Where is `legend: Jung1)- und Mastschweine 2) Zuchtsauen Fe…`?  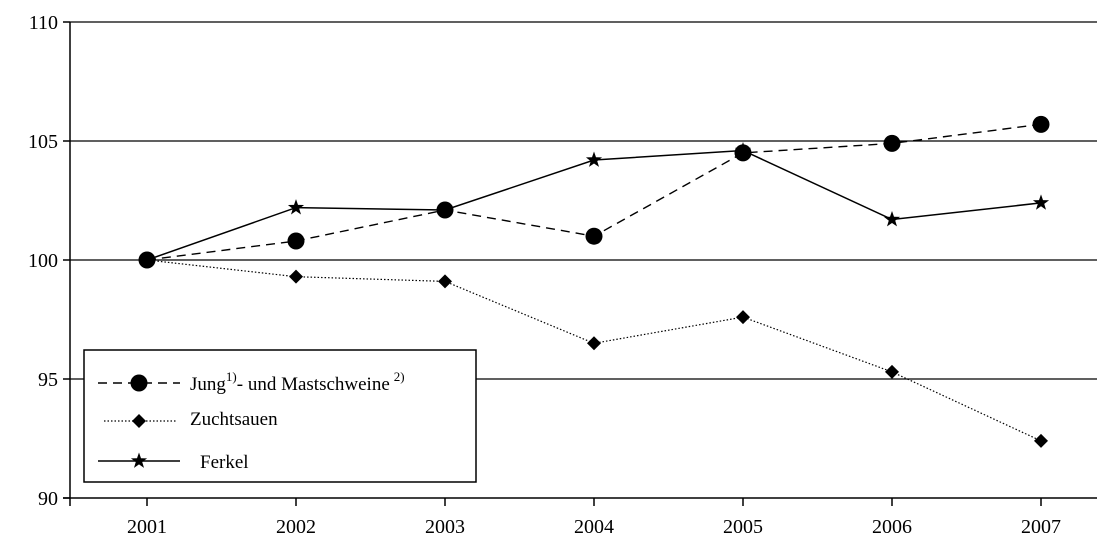
legend: Jung1)- und Mastschweine 2) Zuchtsauen Fe… is located at coordinates (280, 416).